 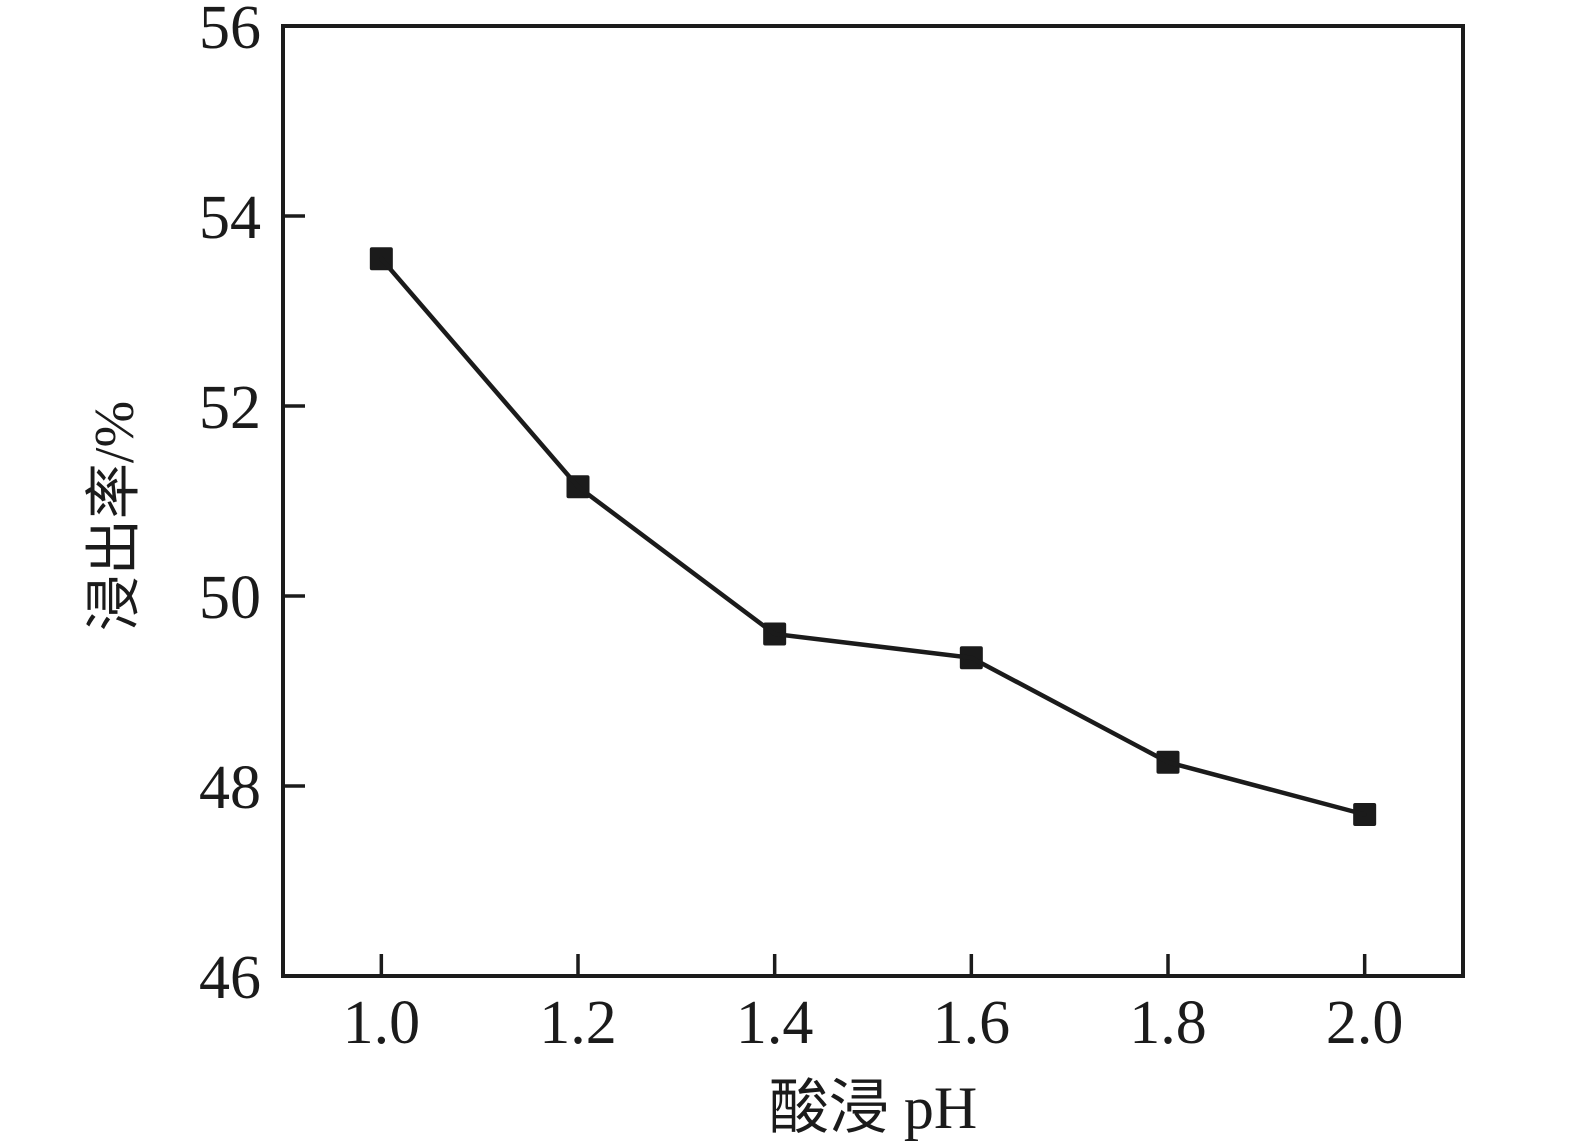 I want to click on y-axis-tick-label: 52, so click(x=230, y=408).